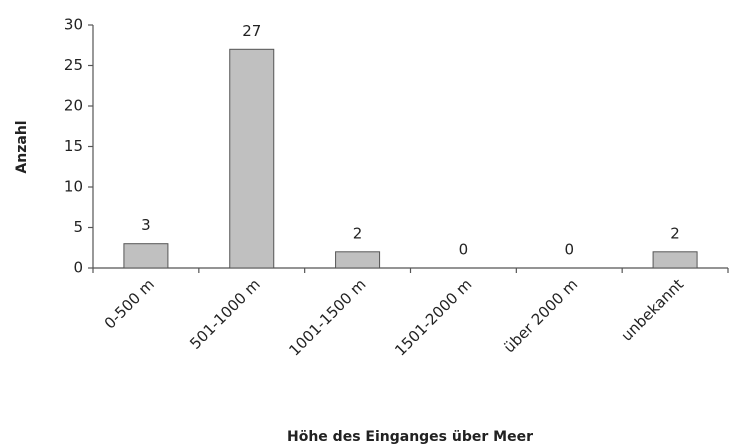 The height and width of the screenshot is (448, 730). Describe the element at coordinates (540, 315) in the screenshot. I see `x-tick-label: über 2000 m` at that location.